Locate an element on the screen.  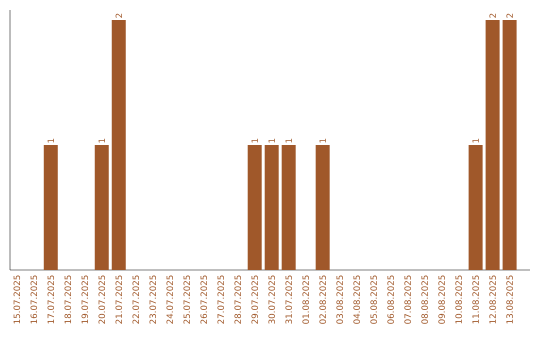
x-tick-label: 27.07.2025 is located at coordinates (220, 299).